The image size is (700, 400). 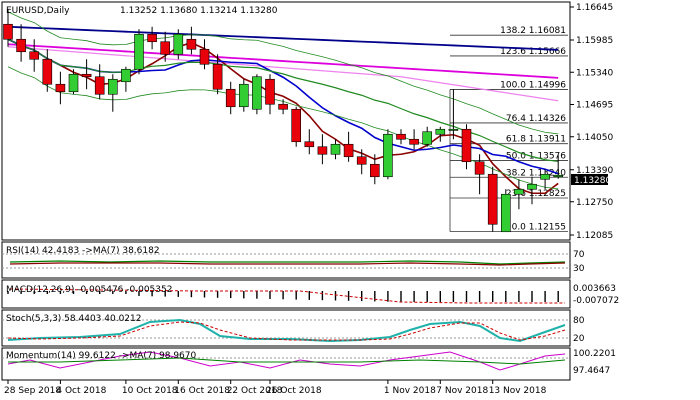 What do you see at coordinates (579, 269) in the screenshot?
I see `rsi-tick-30: 30` at bounding box center [579, 269].